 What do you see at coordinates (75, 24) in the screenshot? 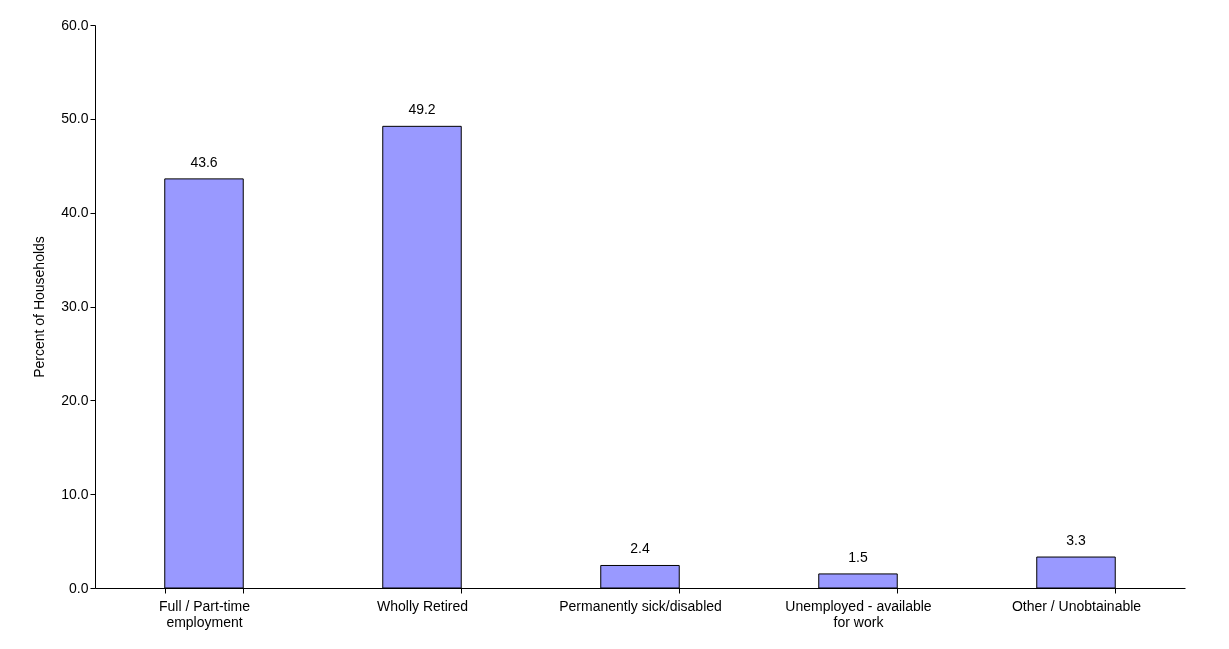
I see `y-tick-label: 60.0` at bounding box center [75, 24].